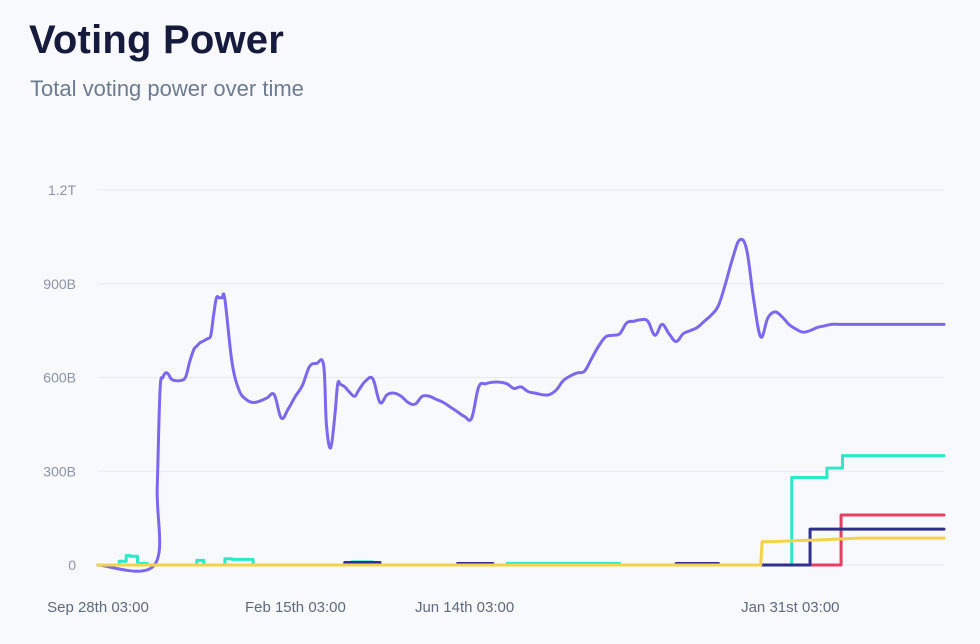 The width and height of the screenshot is (980, 644). Describe the element at coordinates (790, 607) in the screenshot. I see `x-tick-label: Jan 31st 03:00` at that location.